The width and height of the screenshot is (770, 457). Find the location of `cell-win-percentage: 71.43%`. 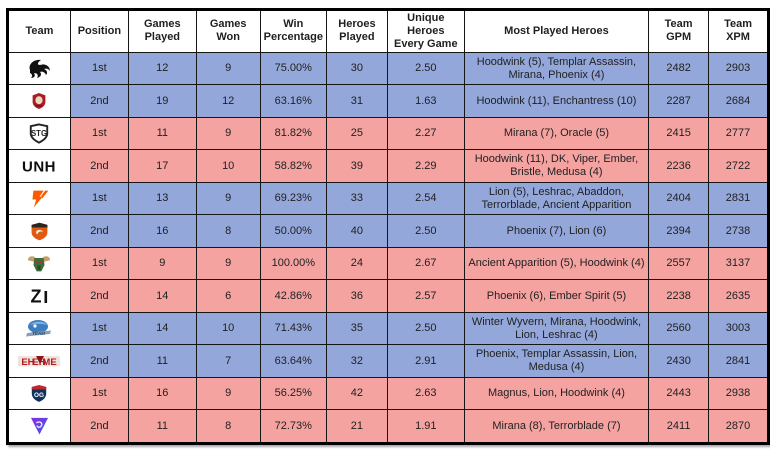

cell-win-percentage: 71.43% is located at coordinates (293, 328).